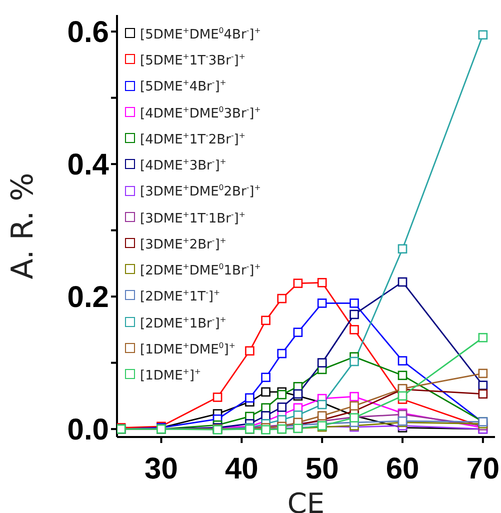  What do you see at coordinates (483, 469) in the screenshot?
I see `x-tick-label: 70` at bounding box center [483, 469].